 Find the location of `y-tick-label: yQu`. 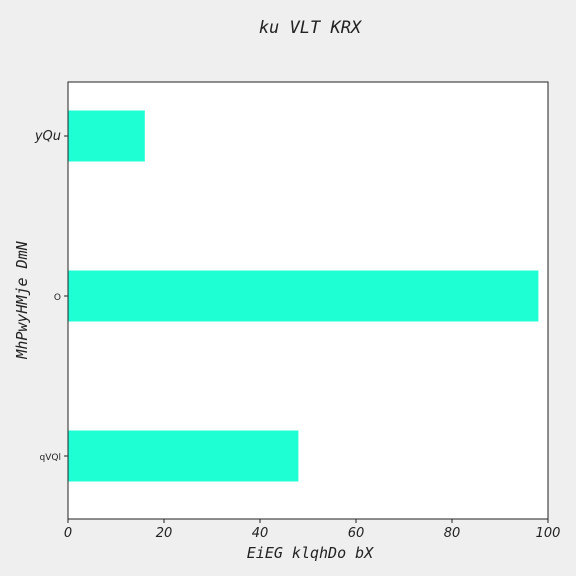

y-tick-label: yQu is located at coordinates (47, 136).